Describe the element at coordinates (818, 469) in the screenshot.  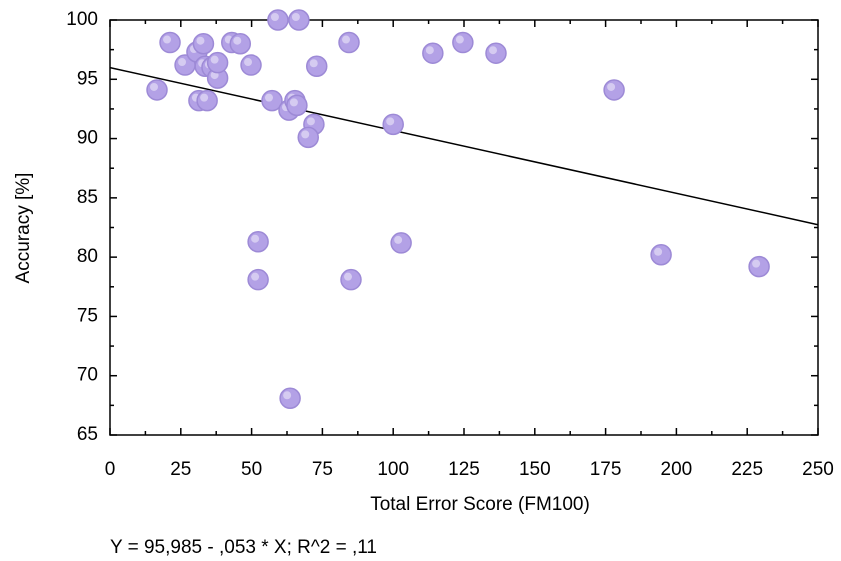
I see `x-tick-label: 250` at that location.